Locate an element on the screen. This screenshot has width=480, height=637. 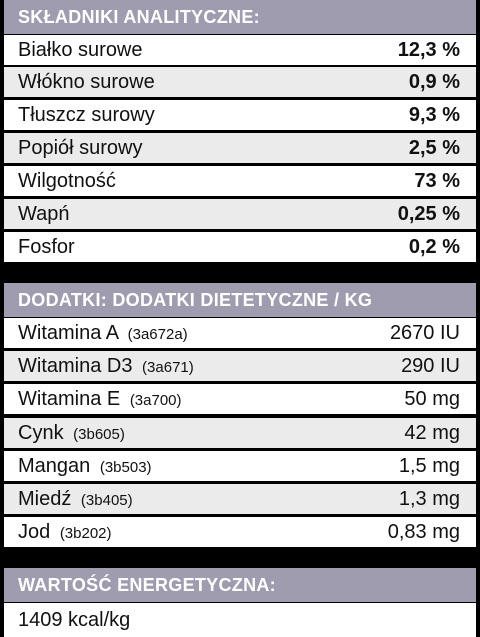
table-row: Włókno surowe 0,9 % is located at coordinates (240, 82).